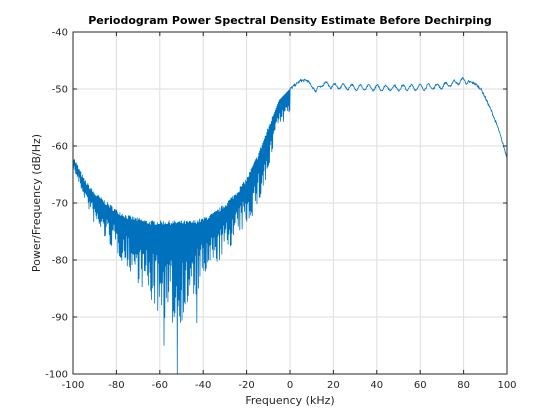 The width and height of the screenshot is (560, 420). I want to click on x-tick-label: -80, so click(116, 385).